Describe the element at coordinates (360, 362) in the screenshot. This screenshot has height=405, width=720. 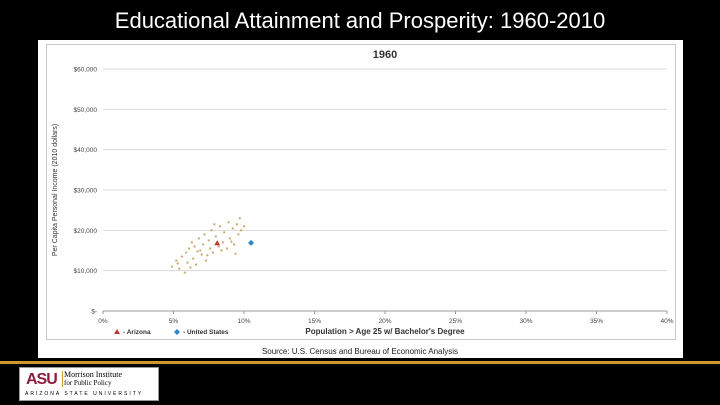
I see `footer-rule` at that location.